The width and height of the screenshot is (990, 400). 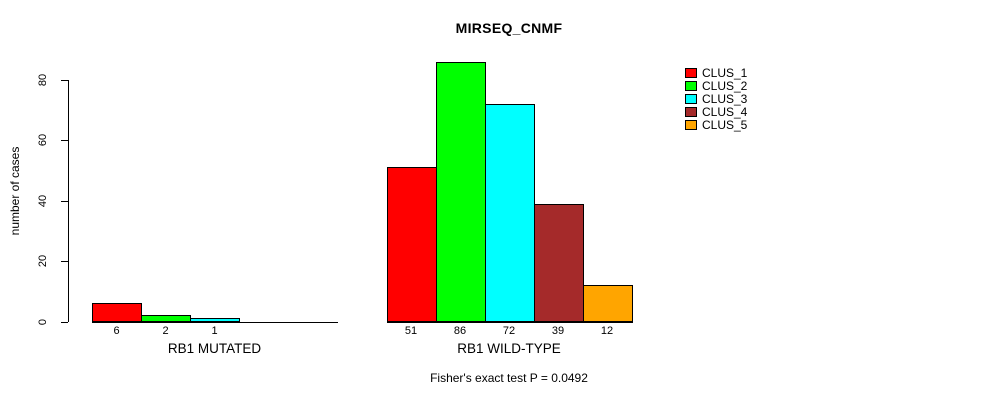 I want to click on bar-value-label: 86, so click(x=460, y=331).